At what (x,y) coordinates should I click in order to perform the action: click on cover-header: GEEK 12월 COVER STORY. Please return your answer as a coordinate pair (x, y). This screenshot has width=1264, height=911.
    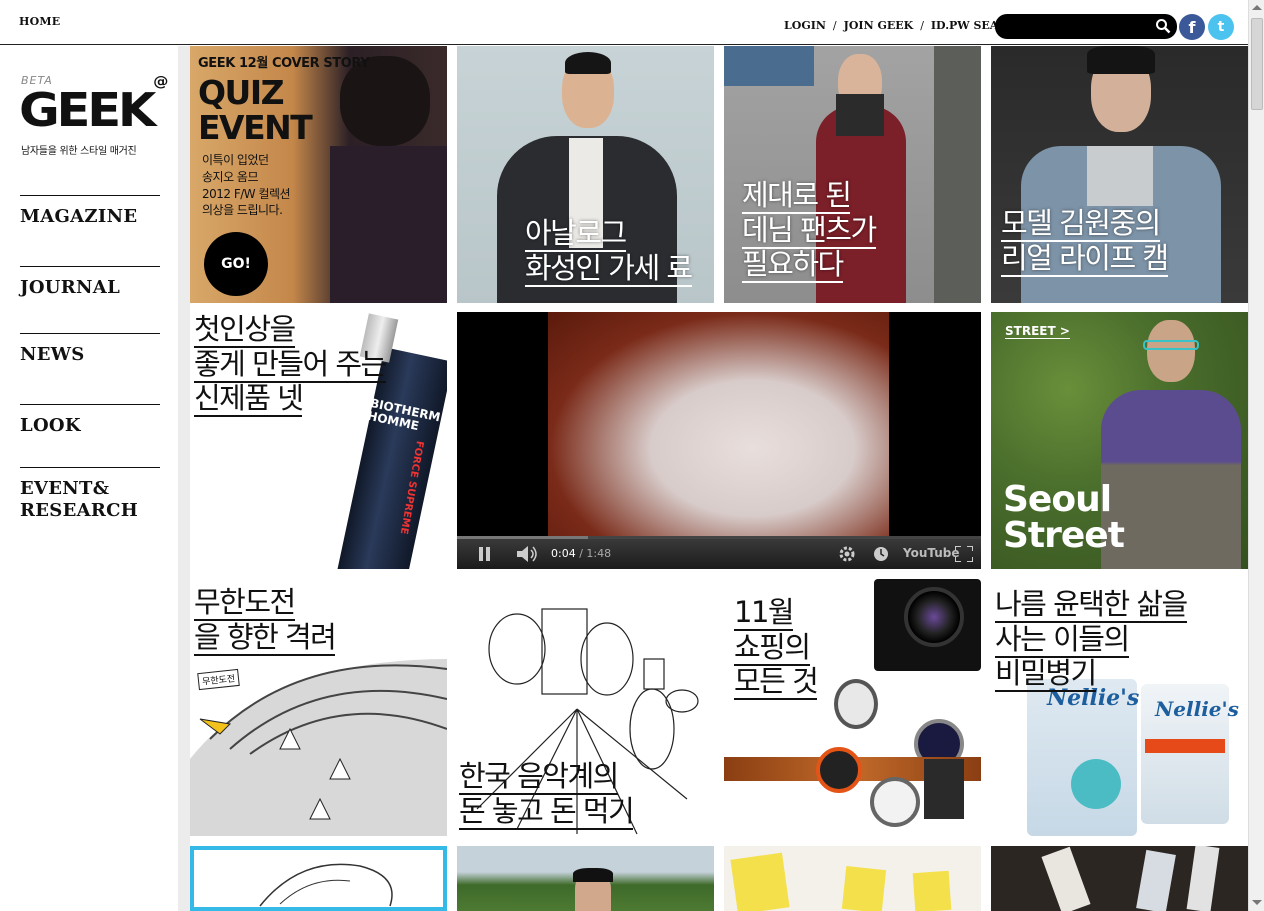
    Looking at the image, I should click on (284, 63).